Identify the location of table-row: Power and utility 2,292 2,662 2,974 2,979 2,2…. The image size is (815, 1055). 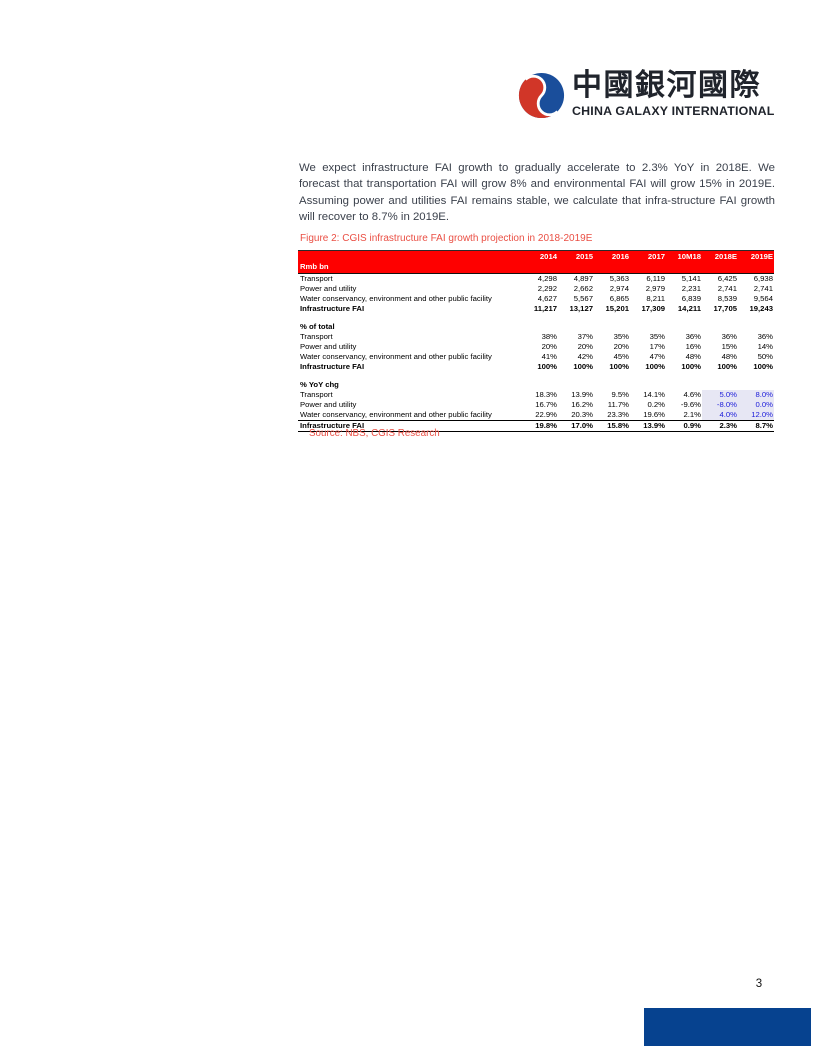
(536, 289).